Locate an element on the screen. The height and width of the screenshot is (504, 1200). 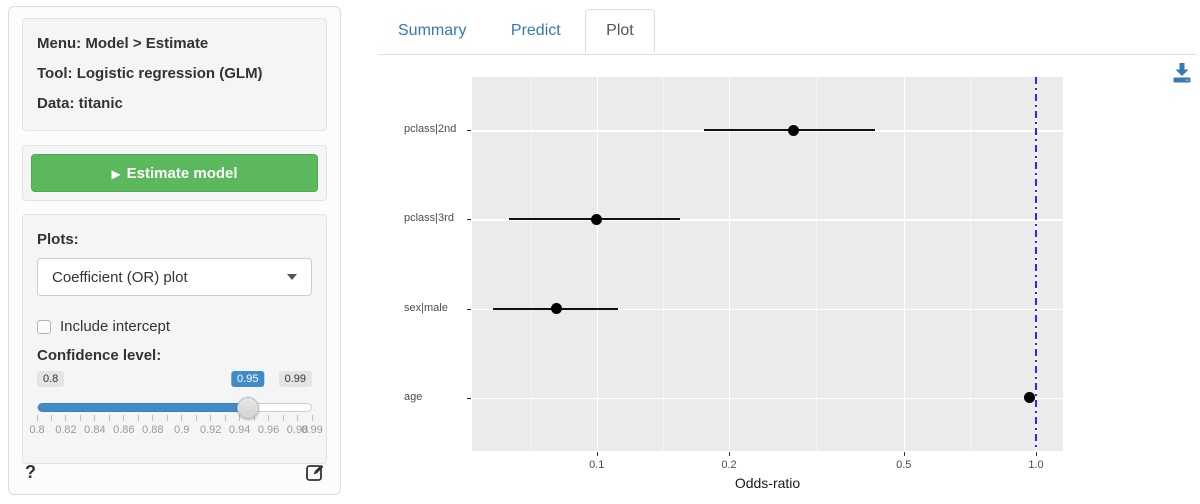
tool-info: Tool: Logistic regression (GLM) is located at coordinates (150, 73).